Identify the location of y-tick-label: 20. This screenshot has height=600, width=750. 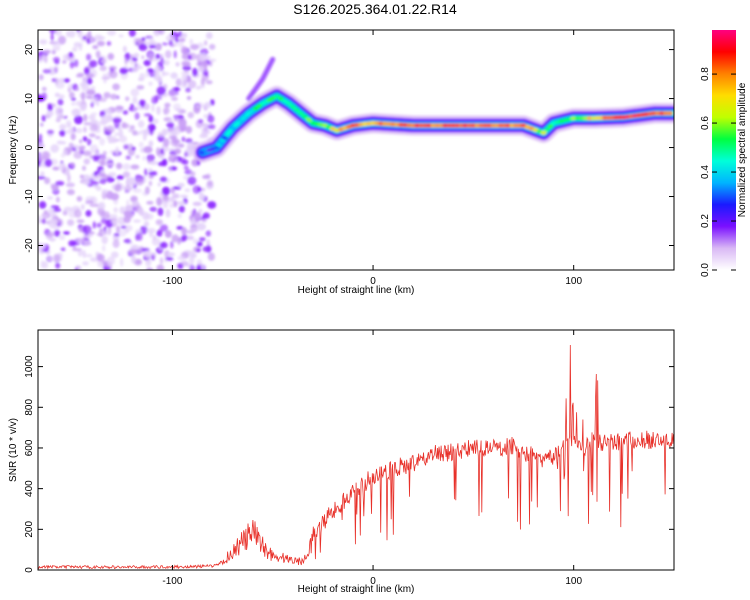
(29, 50).